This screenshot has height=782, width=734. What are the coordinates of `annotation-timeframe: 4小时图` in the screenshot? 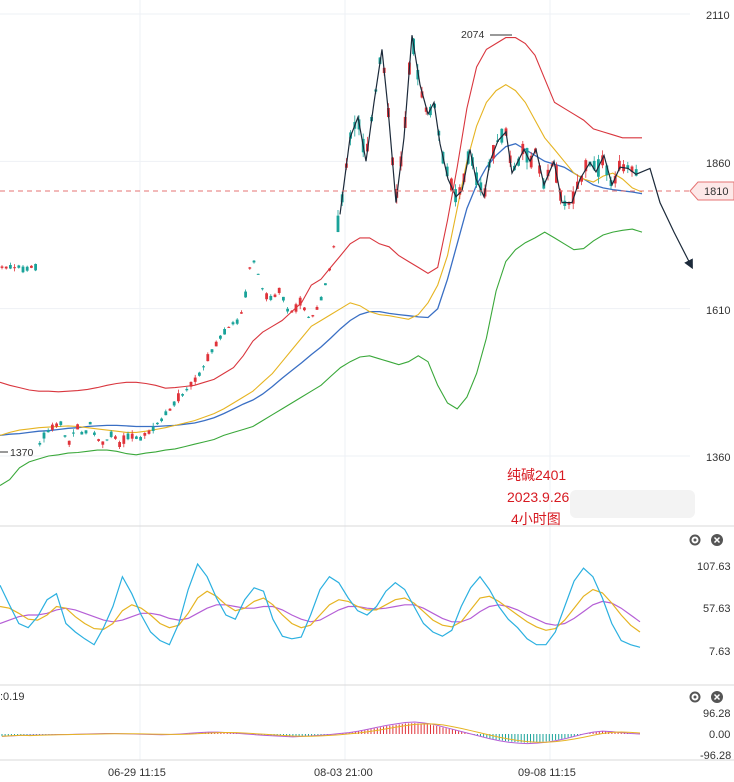 It's located at (536, 519).